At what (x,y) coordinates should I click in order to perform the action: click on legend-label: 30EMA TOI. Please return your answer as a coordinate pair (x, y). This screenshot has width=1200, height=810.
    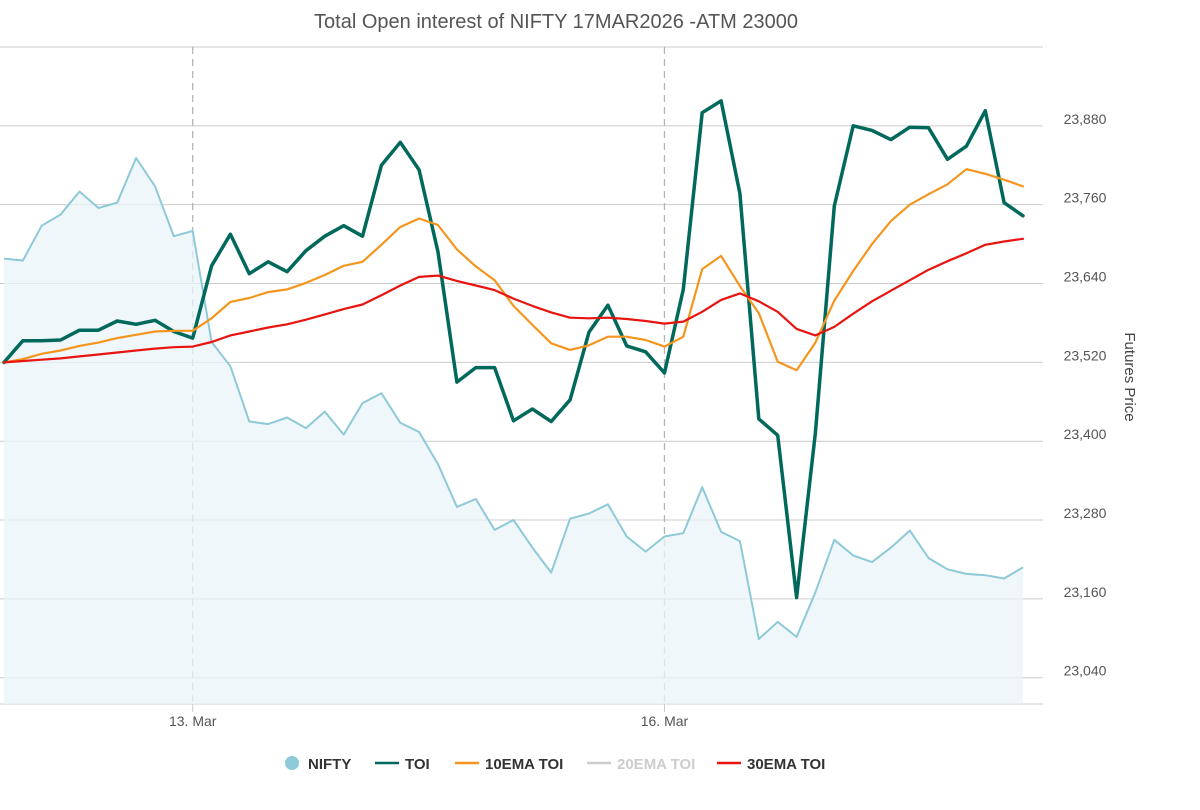
    Looking at the image, I should click on (786, 764).